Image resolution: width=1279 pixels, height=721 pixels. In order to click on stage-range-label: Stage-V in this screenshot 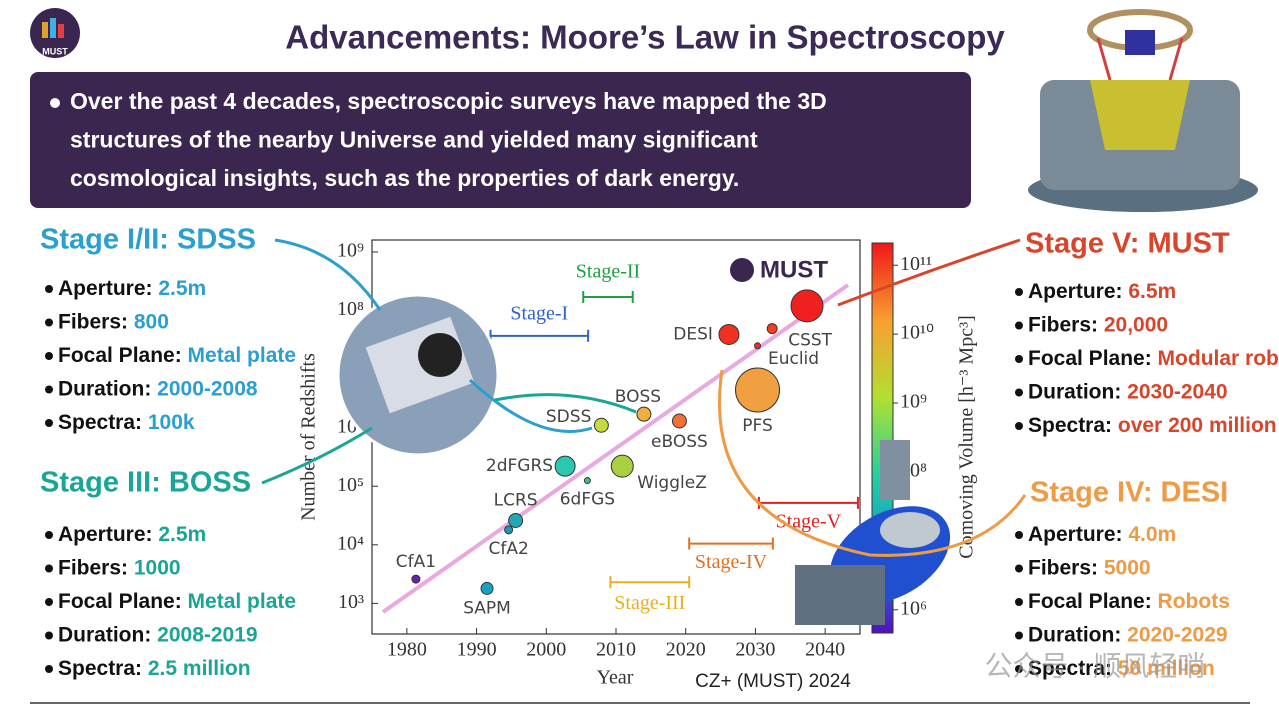, I will do `click(809, 521)`.